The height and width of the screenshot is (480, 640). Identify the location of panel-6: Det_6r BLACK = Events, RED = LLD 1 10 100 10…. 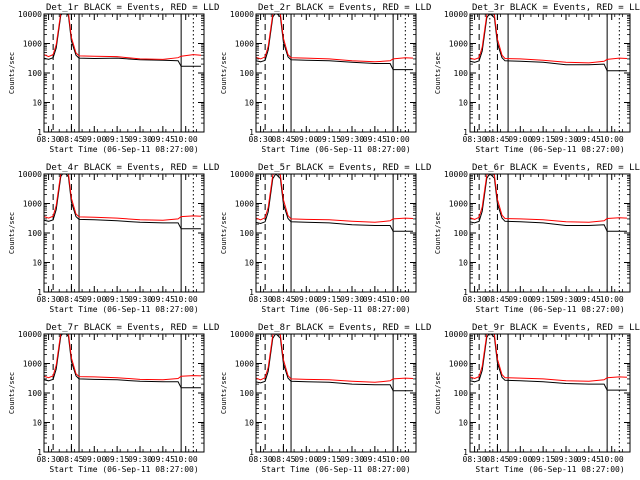
(537, 238).